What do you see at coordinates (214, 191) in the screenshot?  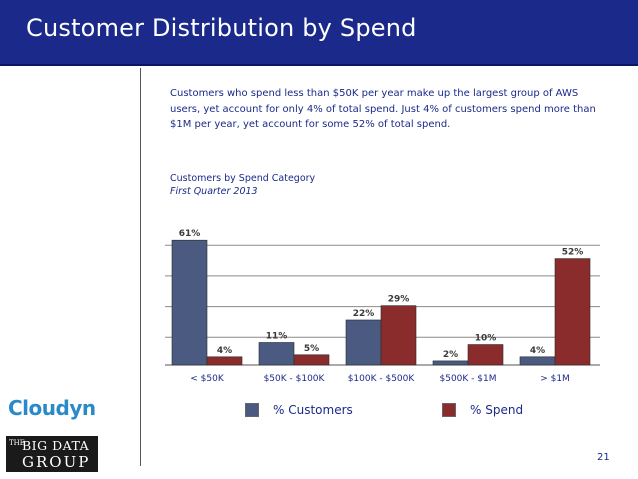 I see `chart-subtitle: First Quarter 2013` at bounding box center [214, 191].